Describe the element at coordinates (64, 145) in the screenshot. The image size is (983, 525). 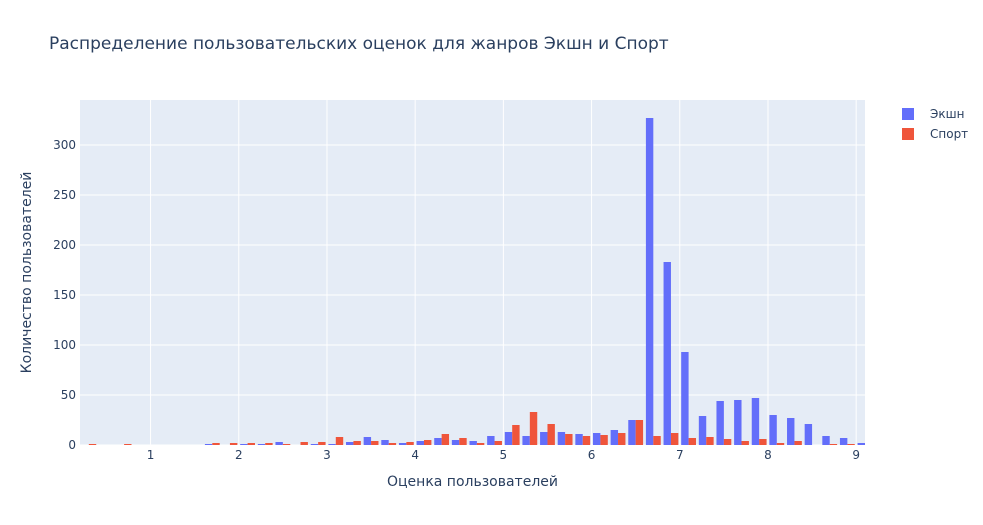
I see `y-tick-label: 300` at that location.